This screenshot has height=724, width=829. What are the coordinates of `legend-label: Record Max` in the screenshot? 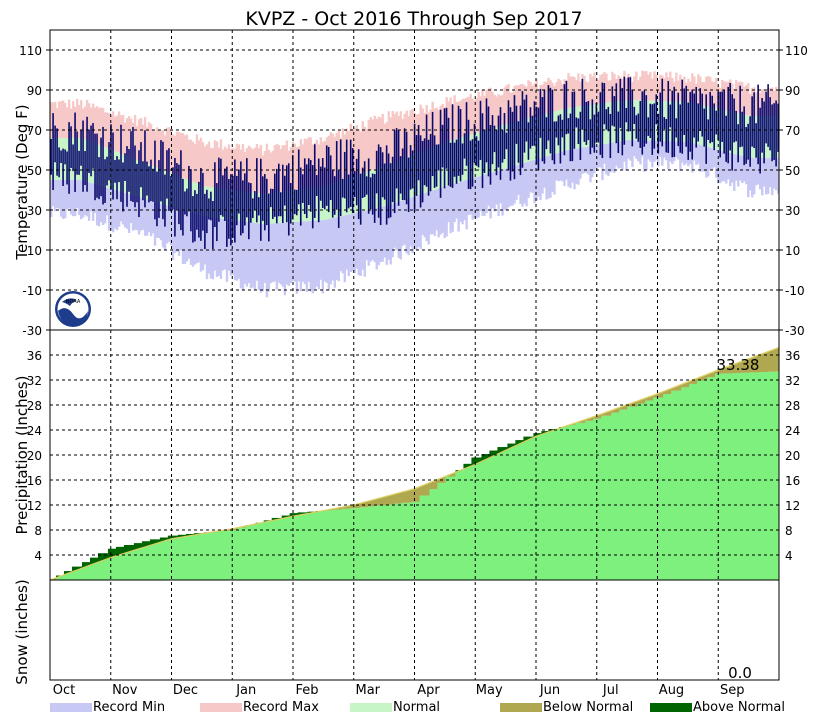 It's located at (281, 707).